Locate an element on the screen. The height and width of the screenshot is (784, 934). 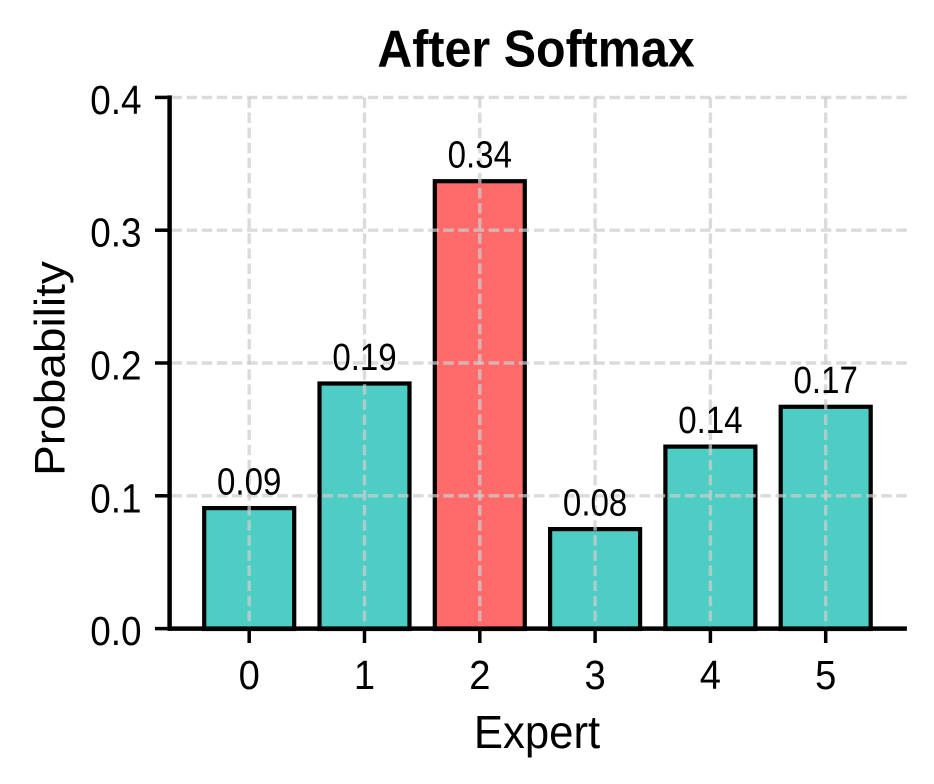
svg-text: 0.2 is located at coordinates (115, 366).